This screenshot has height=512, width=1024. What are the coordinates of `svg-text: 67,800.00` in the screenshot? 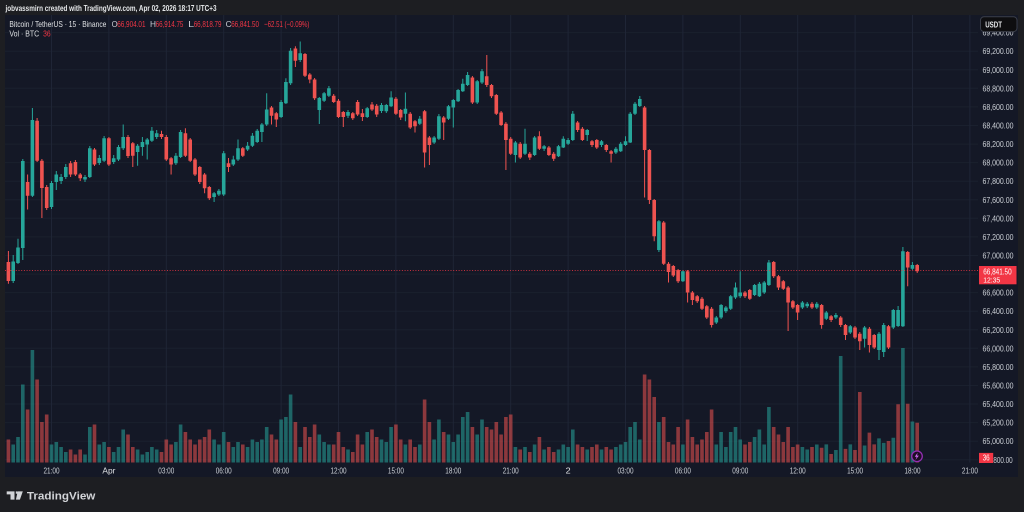 It's located at (998, 181).